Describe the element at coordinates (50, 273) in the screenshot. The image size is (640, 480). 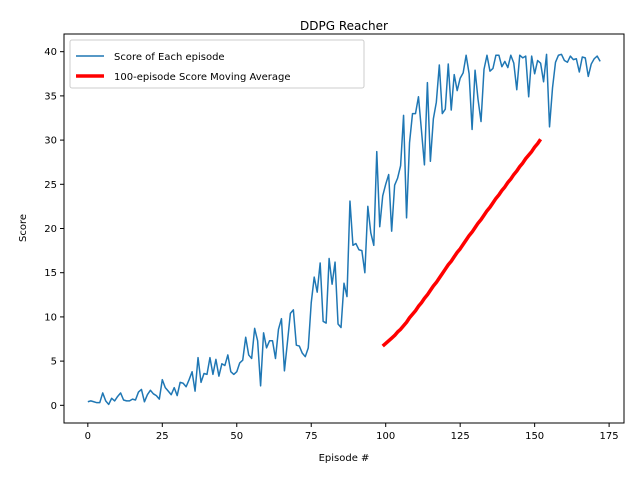
I see `y-tick-label: 15` at that location.